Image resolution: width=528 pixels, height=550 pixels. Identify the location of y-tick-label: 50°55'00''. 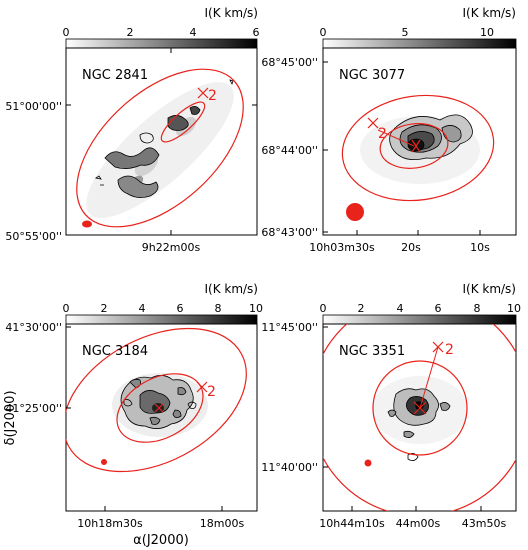
(33, 236).